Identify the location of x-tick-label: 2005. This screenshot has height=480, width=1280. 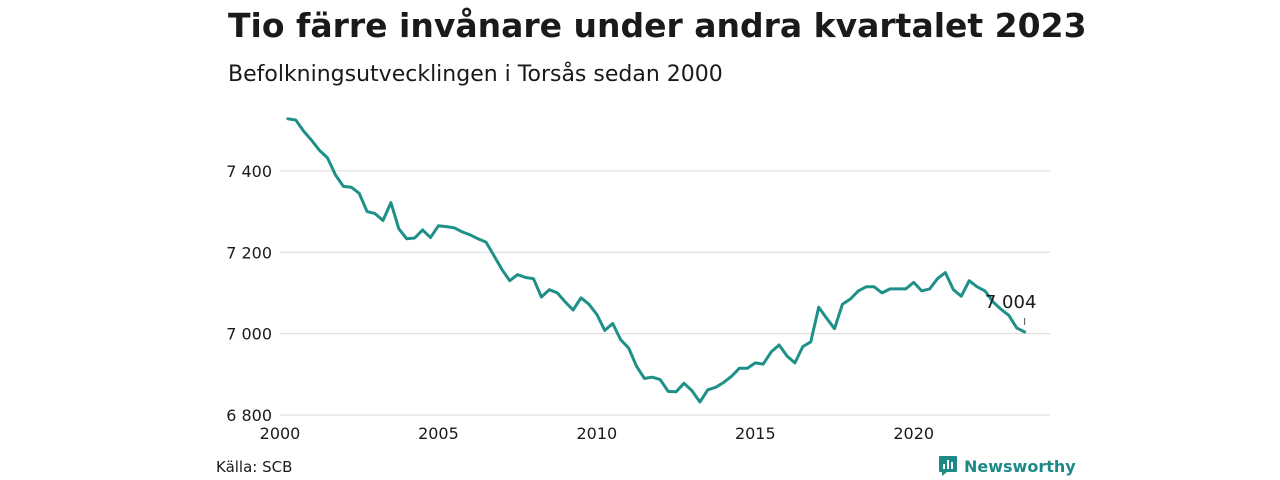
(438, 433).